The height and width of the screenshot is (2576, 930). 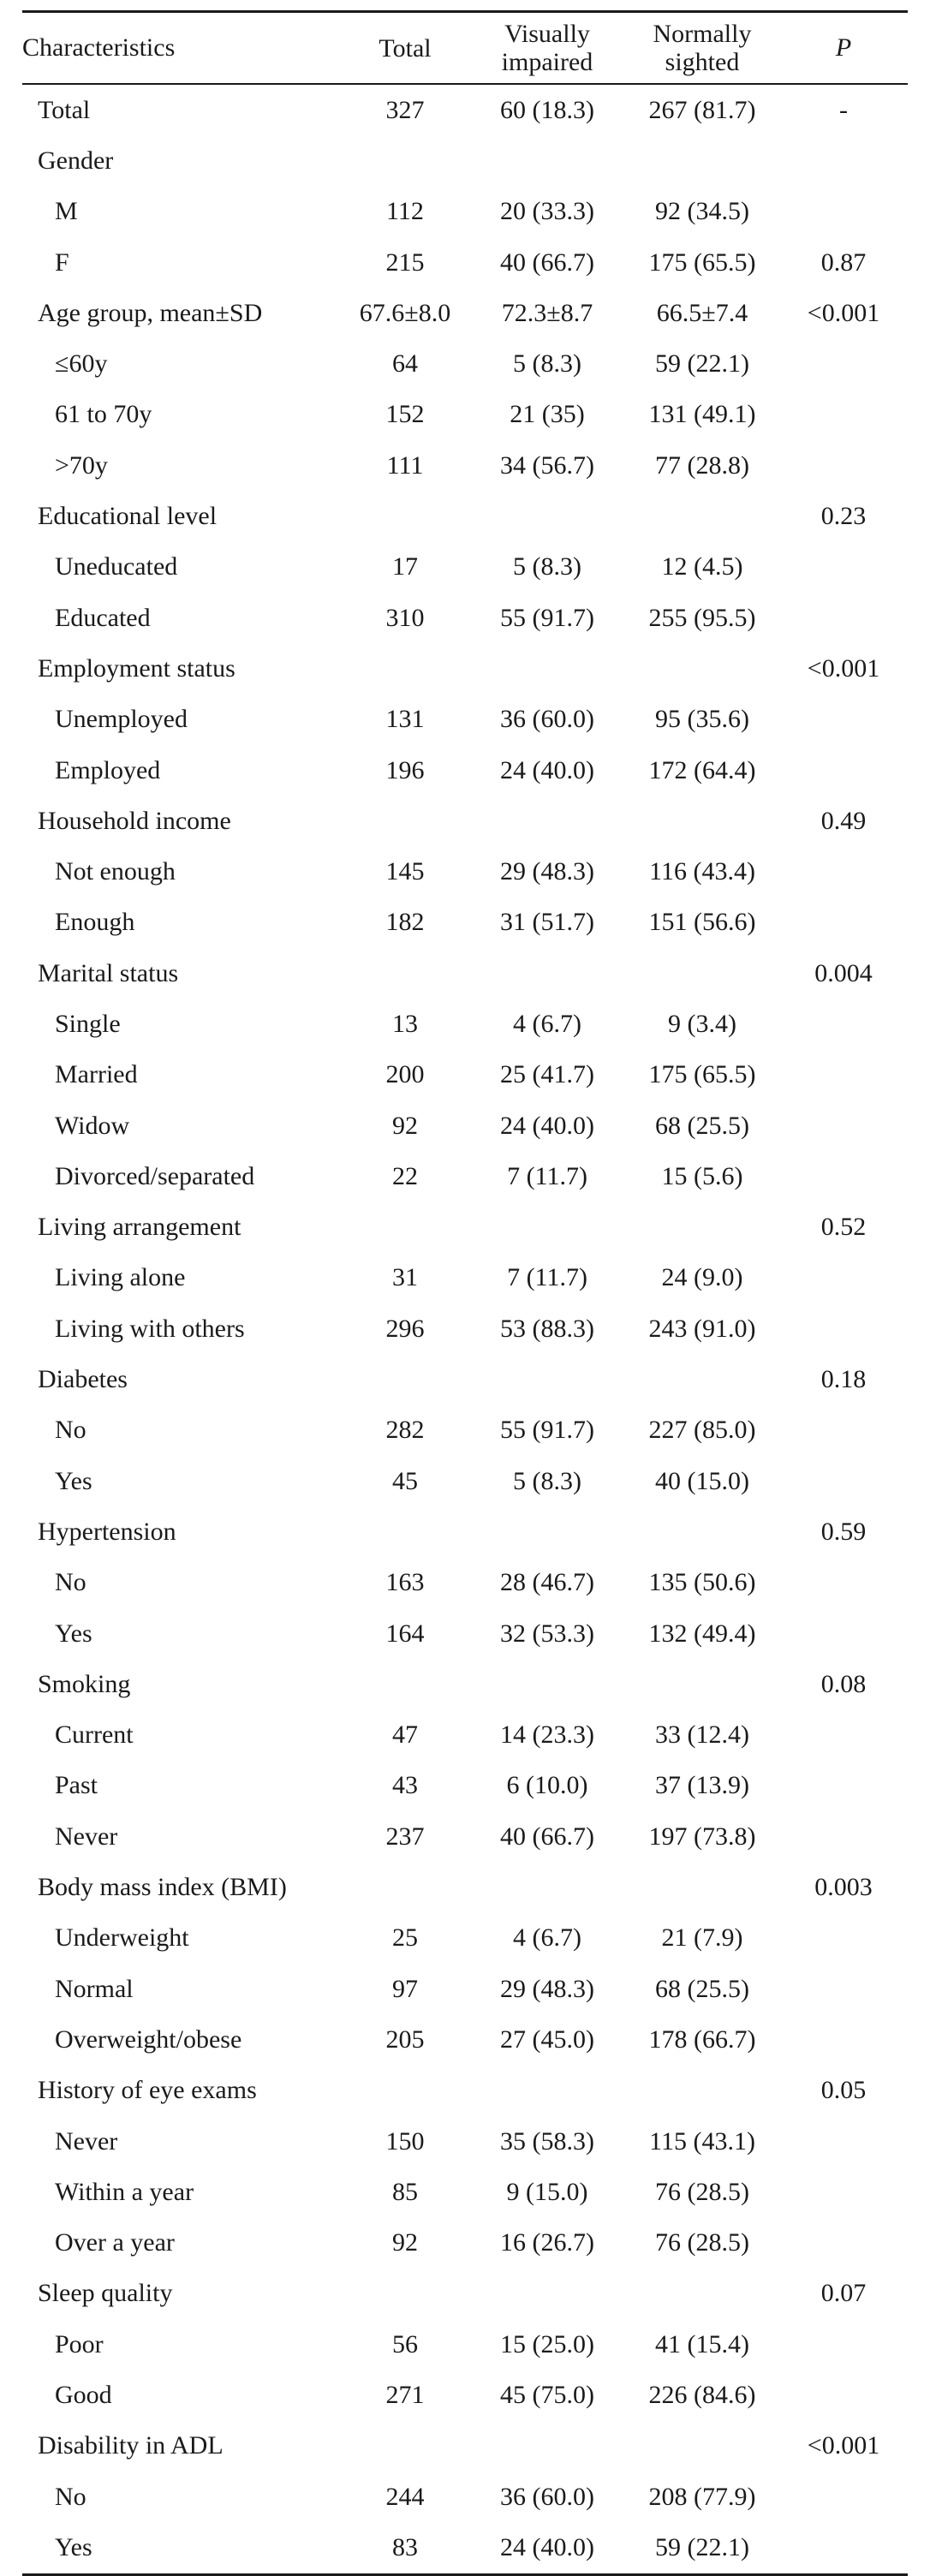 What do you see at coordinates (465, 1075) in the screenshot?
I see `table-row: Married 200 25 (41.7) 175 (65.5)` at bounding box center [465, 1075].